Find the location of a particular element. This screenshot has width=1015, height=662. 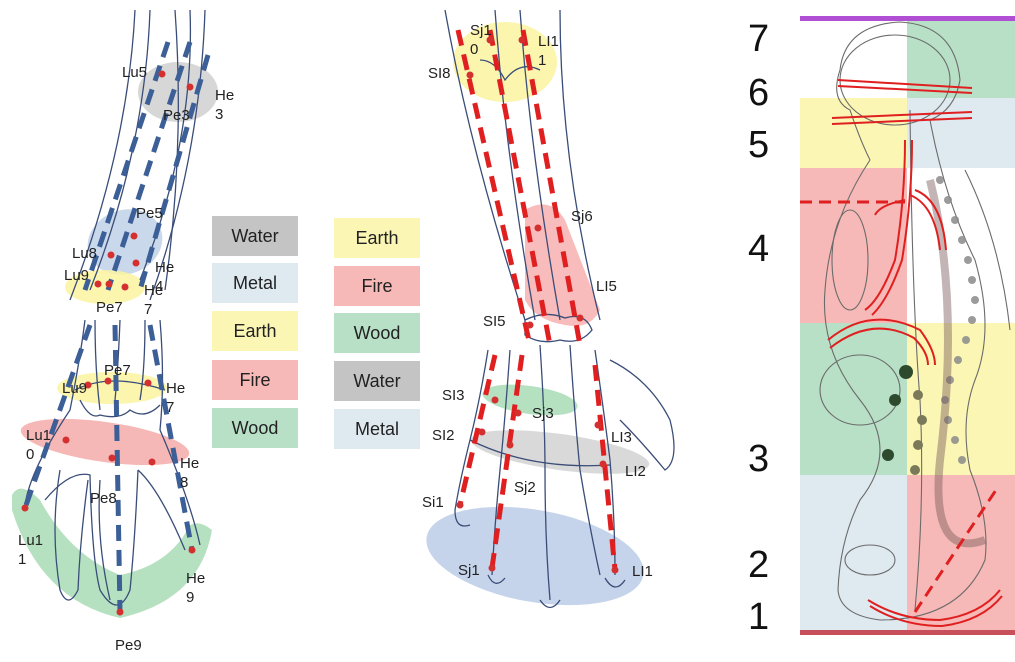

label-pe8: Pe8 is located at coordinates (103, 498).